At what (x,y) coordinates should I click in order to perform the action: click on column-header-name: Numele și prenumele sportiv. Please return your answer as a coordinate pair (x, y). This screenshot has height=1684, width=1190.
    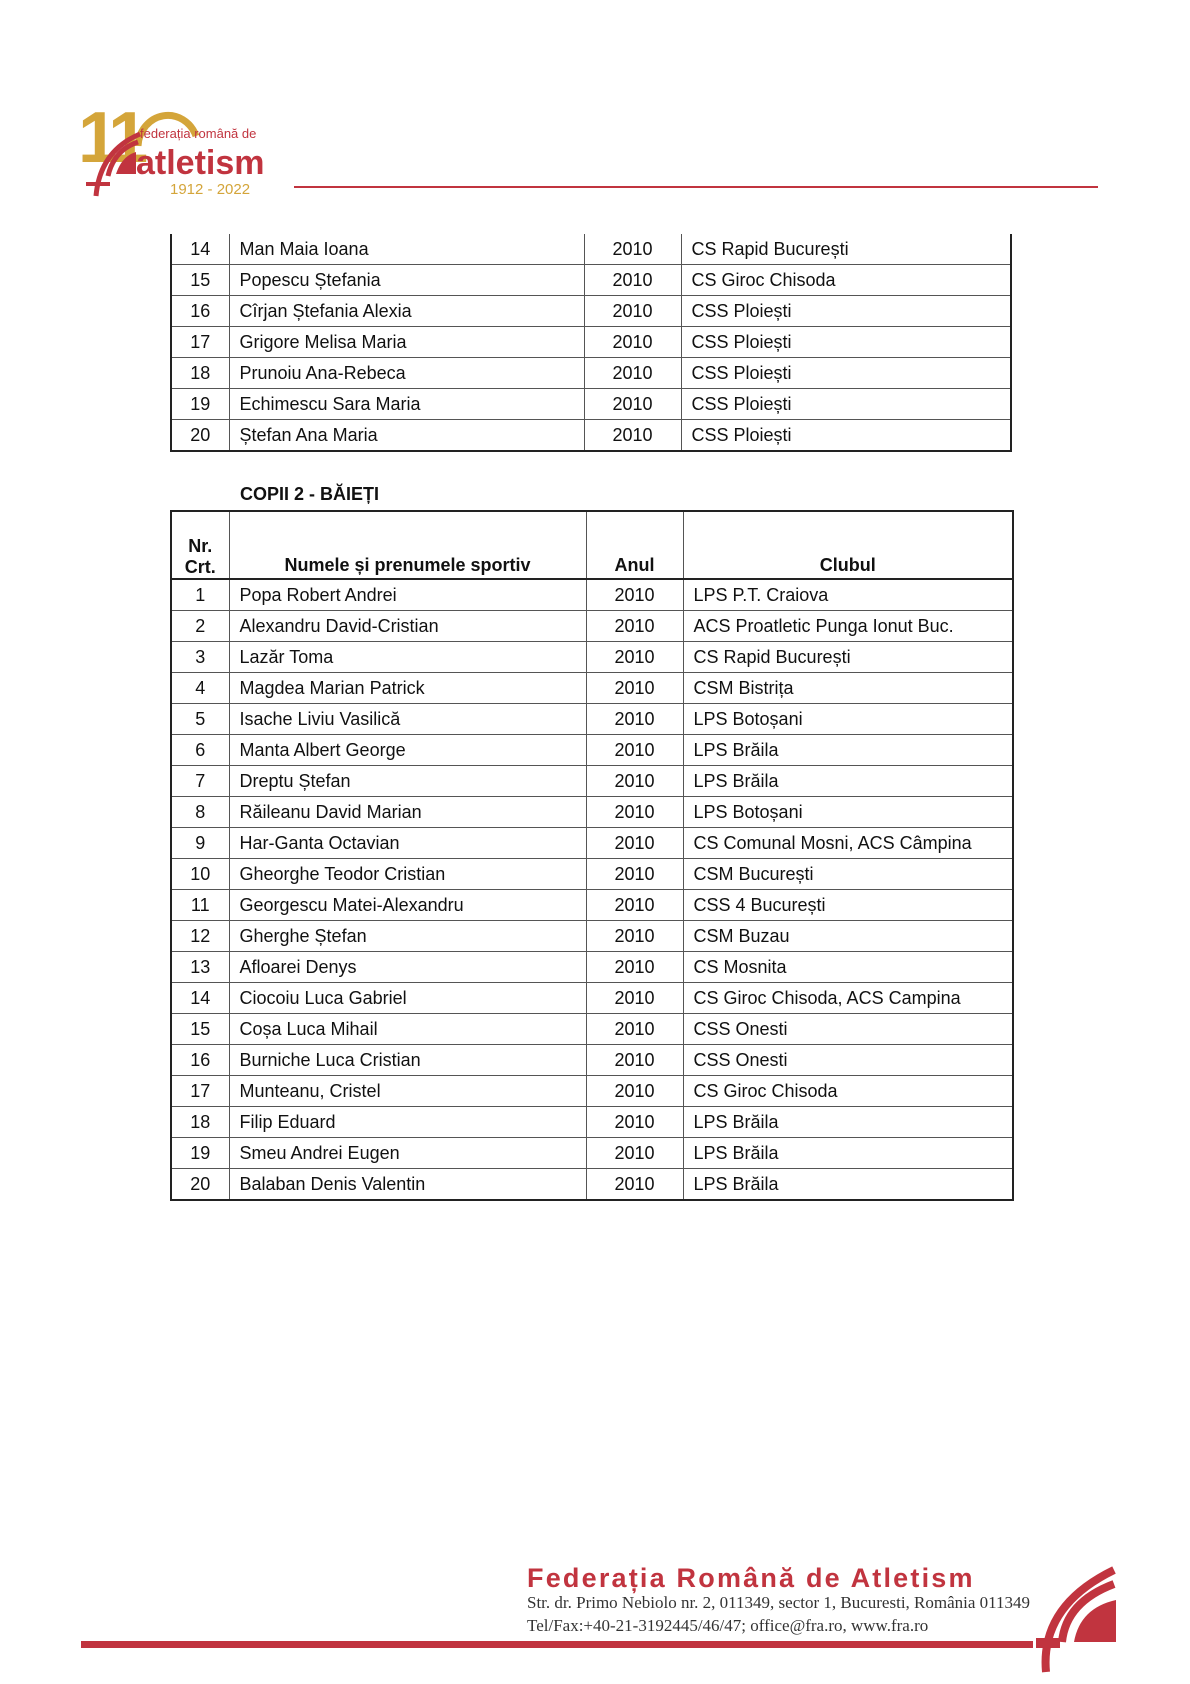
    Looking at the image, I should click on (407, 545).